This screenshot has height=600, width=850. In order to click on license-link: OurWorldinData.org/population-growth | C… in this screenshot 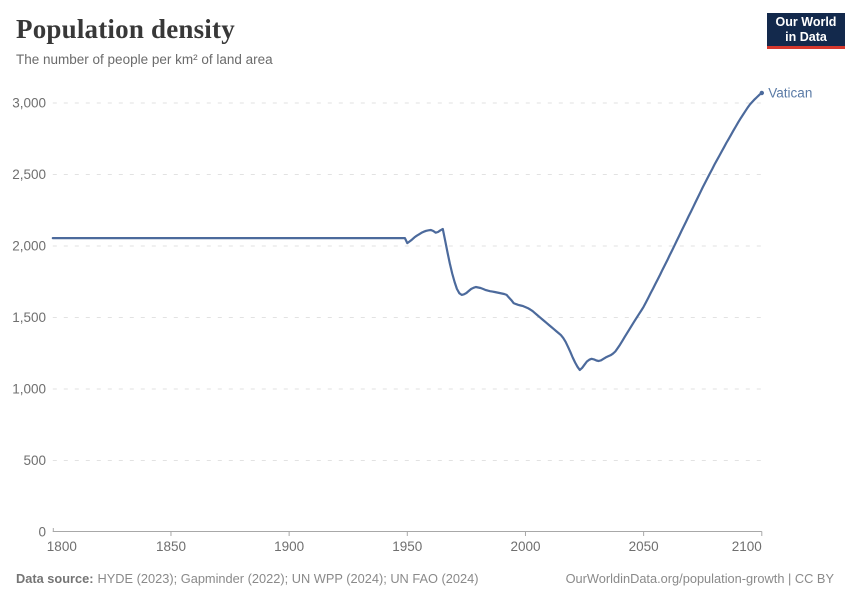, I will do `click(699, 578)`.